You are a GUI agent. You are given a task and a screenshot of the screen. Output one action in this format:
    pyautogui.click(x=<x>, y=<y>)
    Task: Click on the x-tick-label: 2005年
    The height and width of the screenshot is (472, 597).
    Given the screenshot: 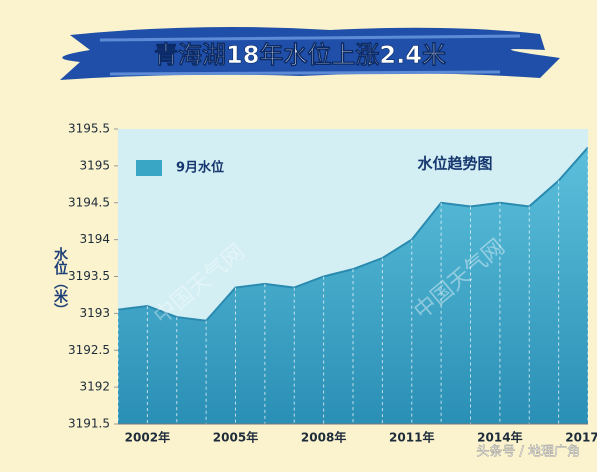 What is the action you would take?
    pyautogui.click(x=235, y=437)
    